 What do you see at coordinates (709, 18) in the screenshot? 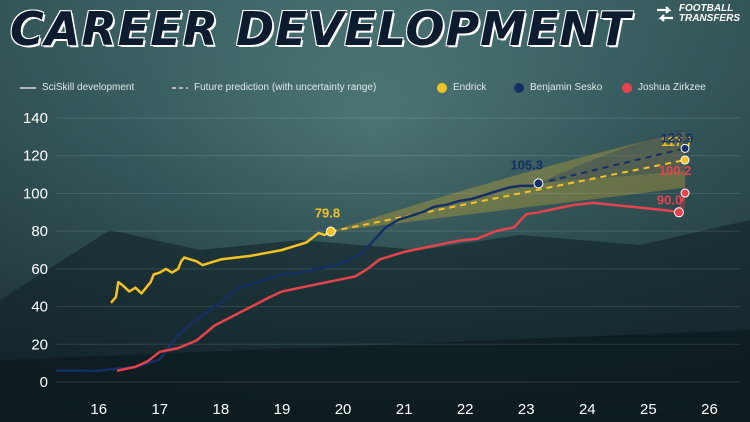
I see `logo-line-2: TRANSFERS` at bounding box center [709, 18].